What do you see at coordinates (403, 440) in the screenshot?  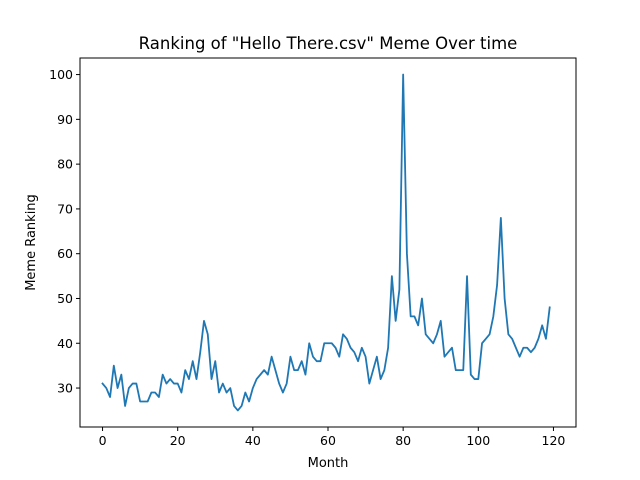 I see `x-tick-label: 80` at bounding box center [403, 440].